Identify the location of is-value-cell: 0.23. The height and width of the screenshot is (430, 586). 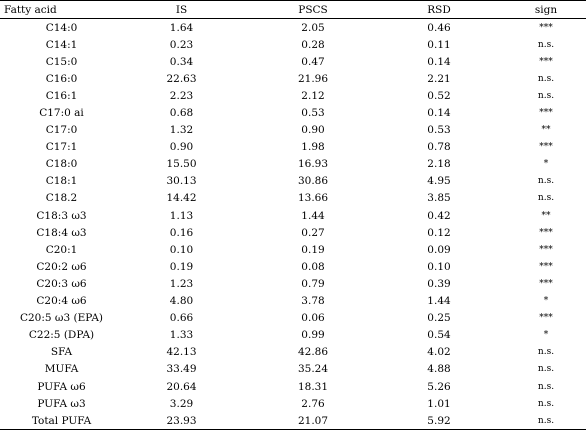
(181, 44).